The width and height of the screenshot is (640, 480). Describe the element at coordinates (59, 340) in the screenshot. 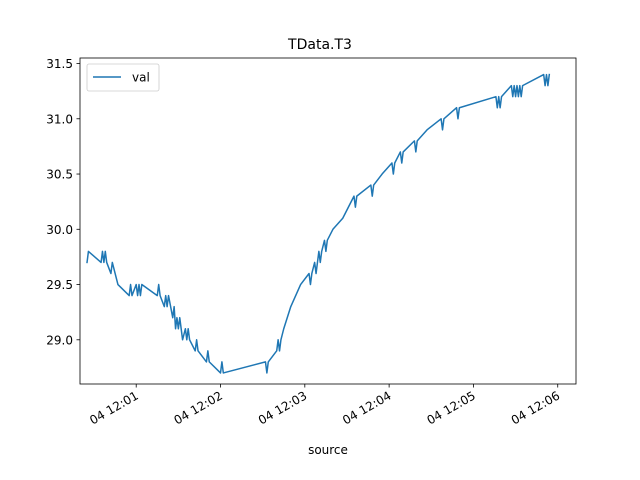

I see `y-tick-label: 29.0` at that location.